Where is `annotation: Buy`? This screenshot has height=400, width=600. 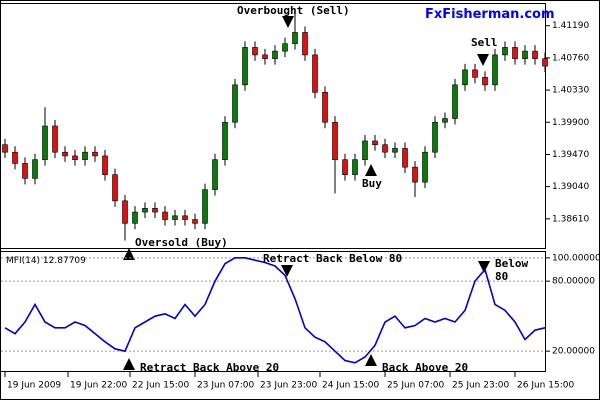
annotation: Buy is located at coordinates (372, 183).